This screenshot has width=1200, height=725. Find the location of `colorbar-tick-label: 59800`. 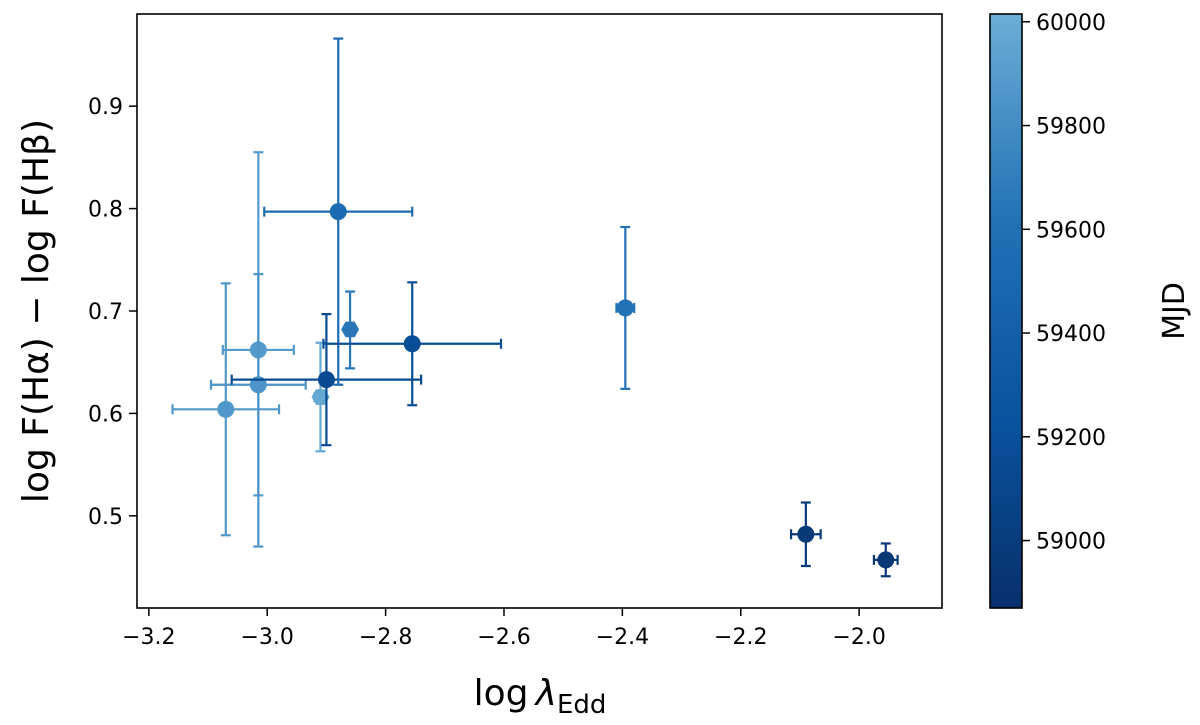

colorbar-tick-label: 59800 is located at coordinates (1071, 127).